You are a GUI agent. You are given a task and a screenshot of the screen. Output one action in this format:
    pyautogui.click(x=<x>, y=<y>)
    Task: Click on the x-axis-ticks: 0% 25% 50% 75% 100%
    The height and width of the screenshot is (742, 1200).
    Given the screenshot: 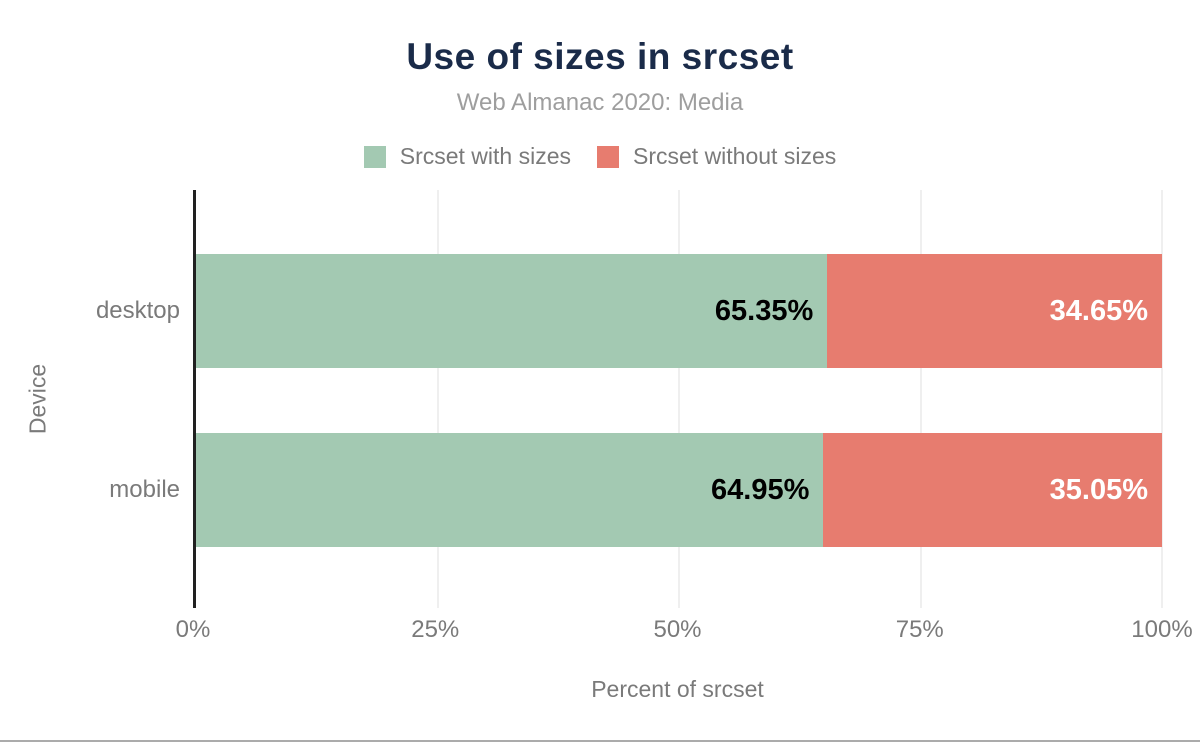 What is the action you would take?
    pyautogui.click(x=684, y=631)
    